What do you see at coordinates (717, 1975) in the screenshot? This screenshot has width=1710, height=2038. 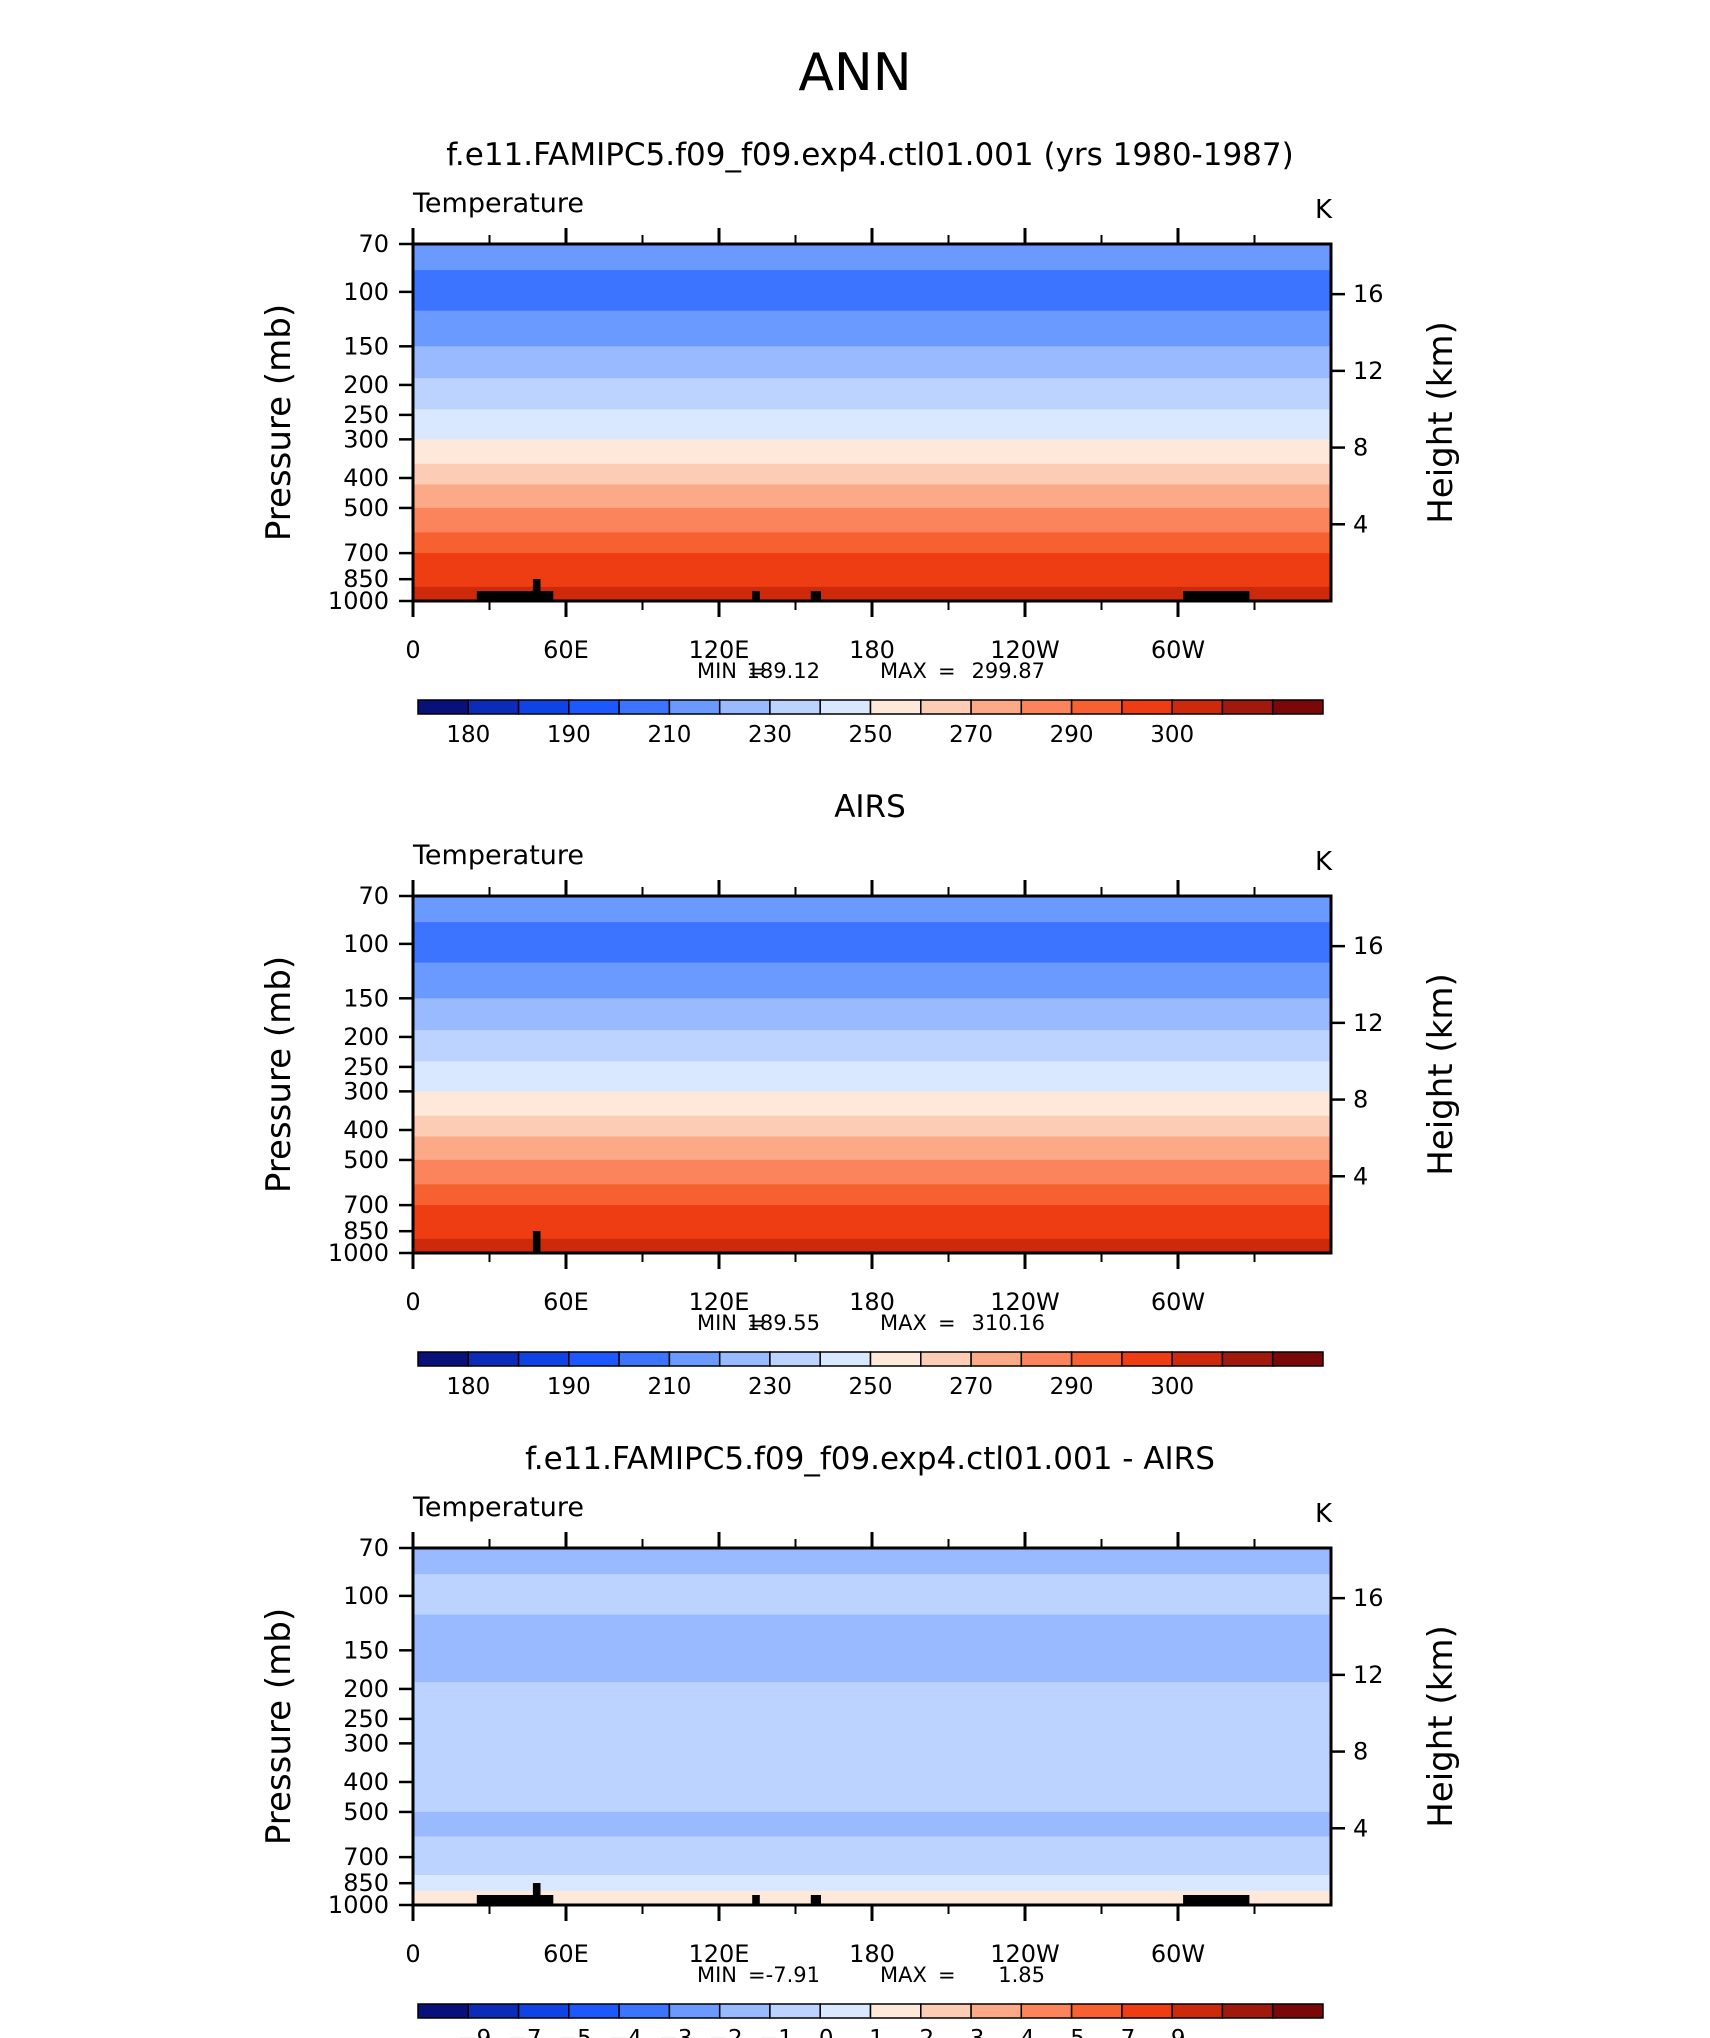 I see `stat-min-label: MIN` at bounding box center [717, 1975].